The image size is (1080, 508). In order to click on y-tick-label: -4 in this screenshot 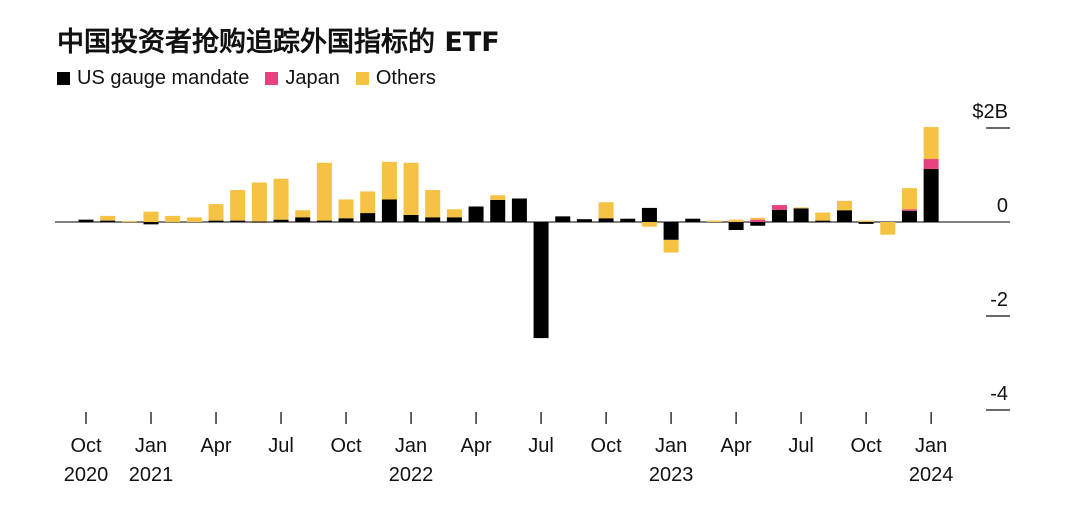, I will do `click(999, 394)`.